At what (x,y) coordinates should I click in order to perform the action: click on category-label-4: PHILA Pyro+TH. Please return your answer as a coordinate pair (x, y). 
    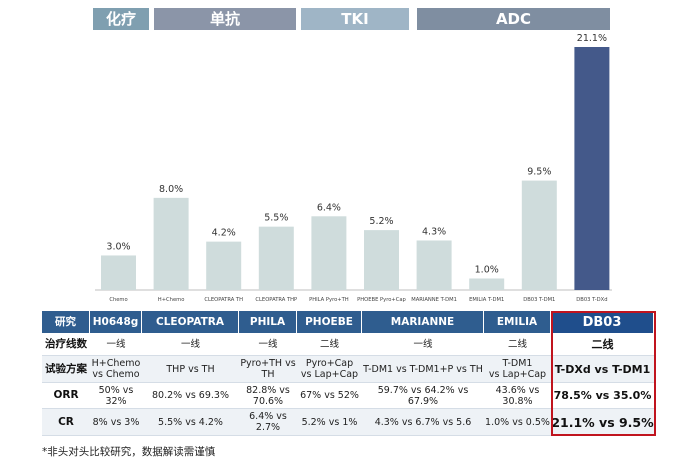
    Looking at the image, I should click on (329, 300).